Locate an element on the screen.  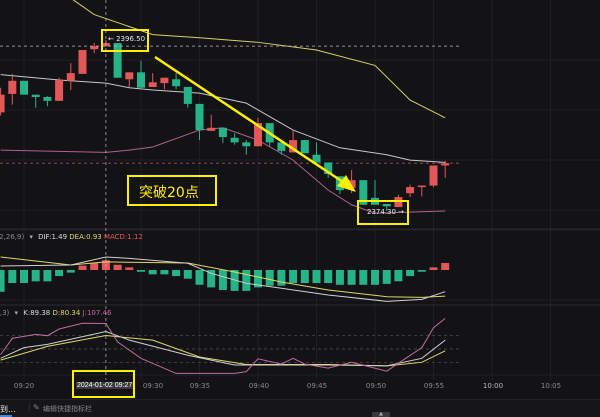
high-price-highlight: ← 2396.50 is located at coordinates (125, 40).